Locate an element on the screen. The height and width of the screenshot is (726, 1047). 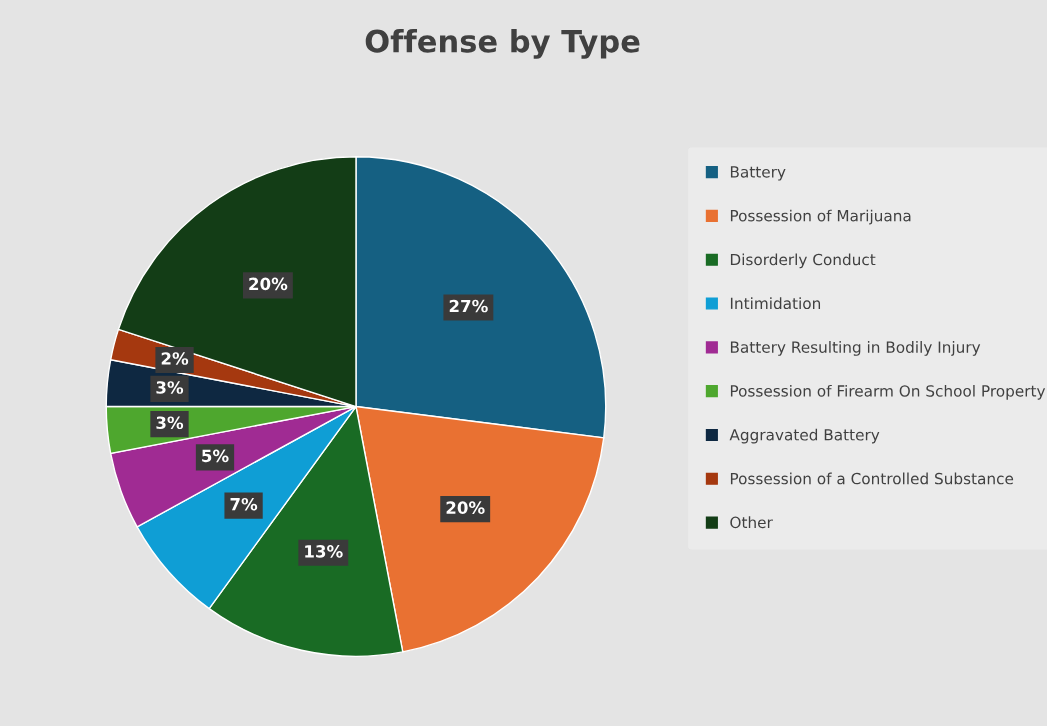
legend-label: Possession of a Controlled Substance is located at coordinates (872, 478).